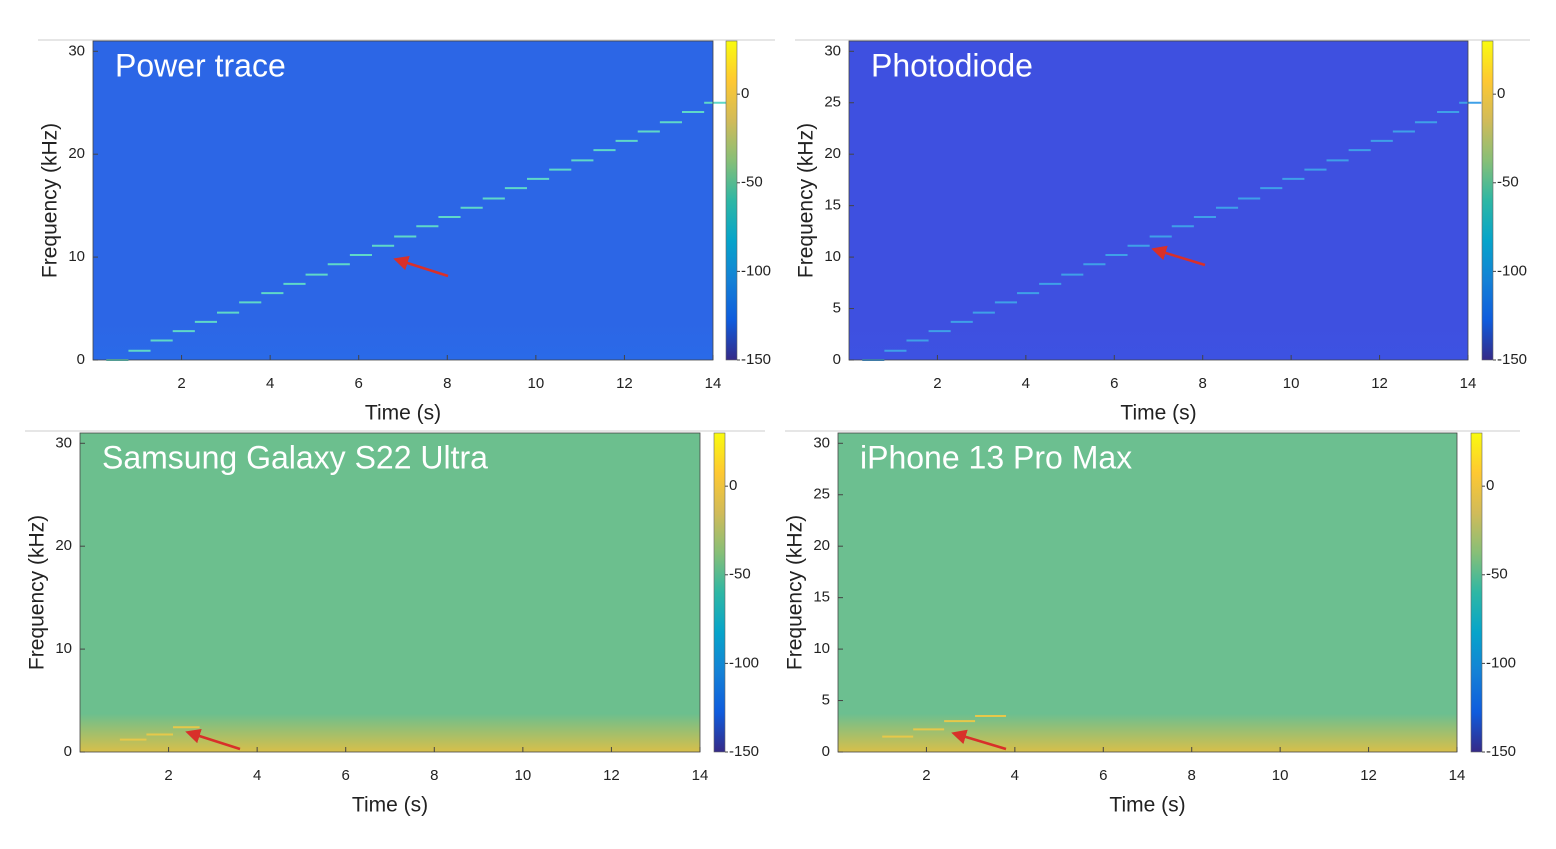  I want to click on title: Power trace, so click(200, 65).